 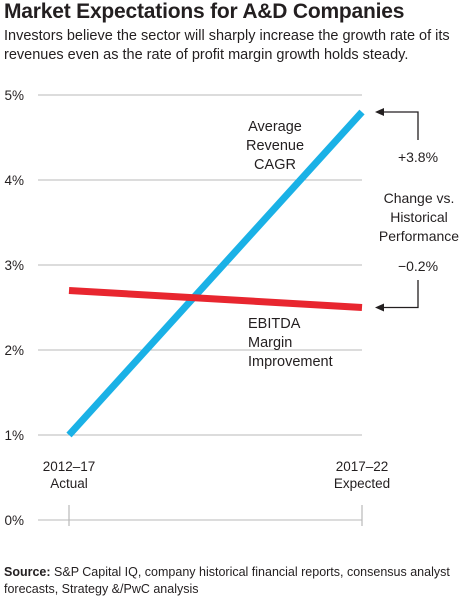 What do you see at coordinates (419, 217) in the screenshot?
I see `change-vs-historical-label: Change vs. Historical Performance` at bounding box center [419, 217].